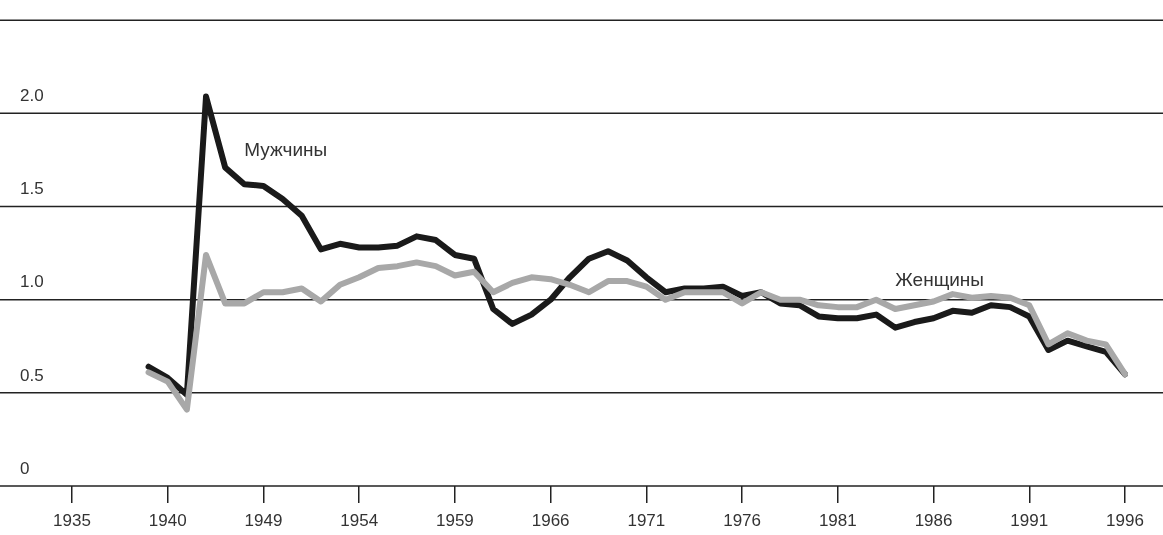  Describe the element at coordinates (646, 520) in the screenshot. I see `x-tick-label: 1971` at that location.